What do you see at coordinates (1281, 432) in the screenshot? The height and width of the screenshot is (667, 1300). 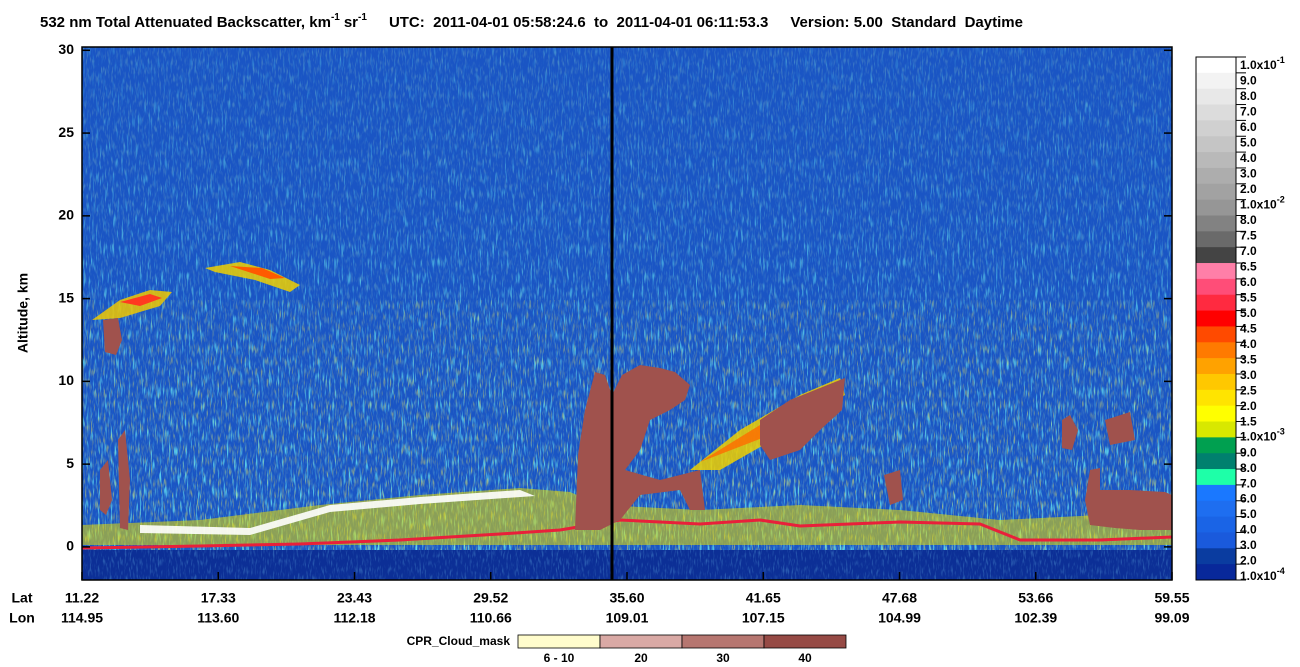 I see `colorbar-label-exp: -3` at bounding box center [1281, 432].